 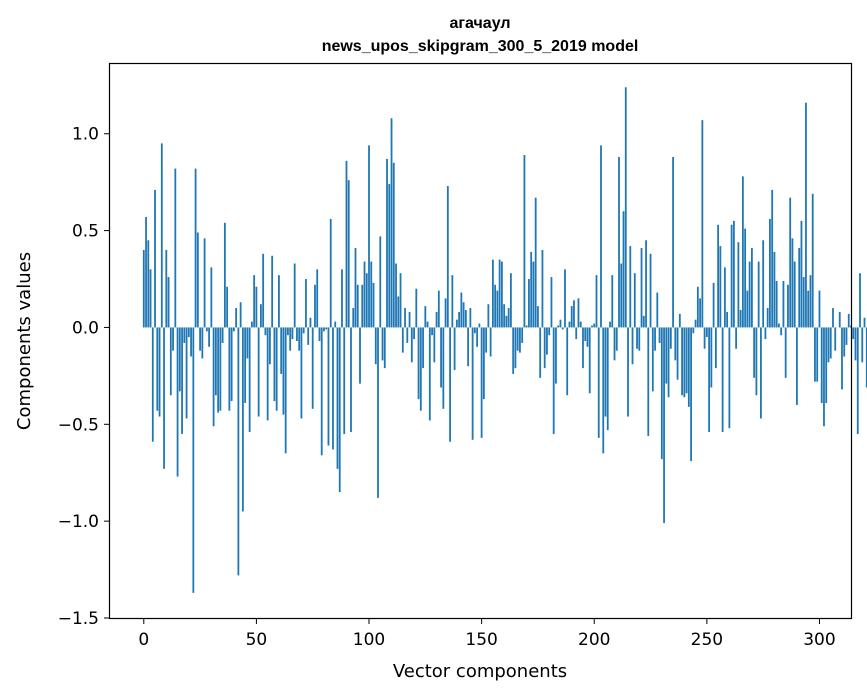 What do you see at coordinates (479, 23) in the screenshot?
I see `chart-title: агачаул` at bounding box center [479, 23].